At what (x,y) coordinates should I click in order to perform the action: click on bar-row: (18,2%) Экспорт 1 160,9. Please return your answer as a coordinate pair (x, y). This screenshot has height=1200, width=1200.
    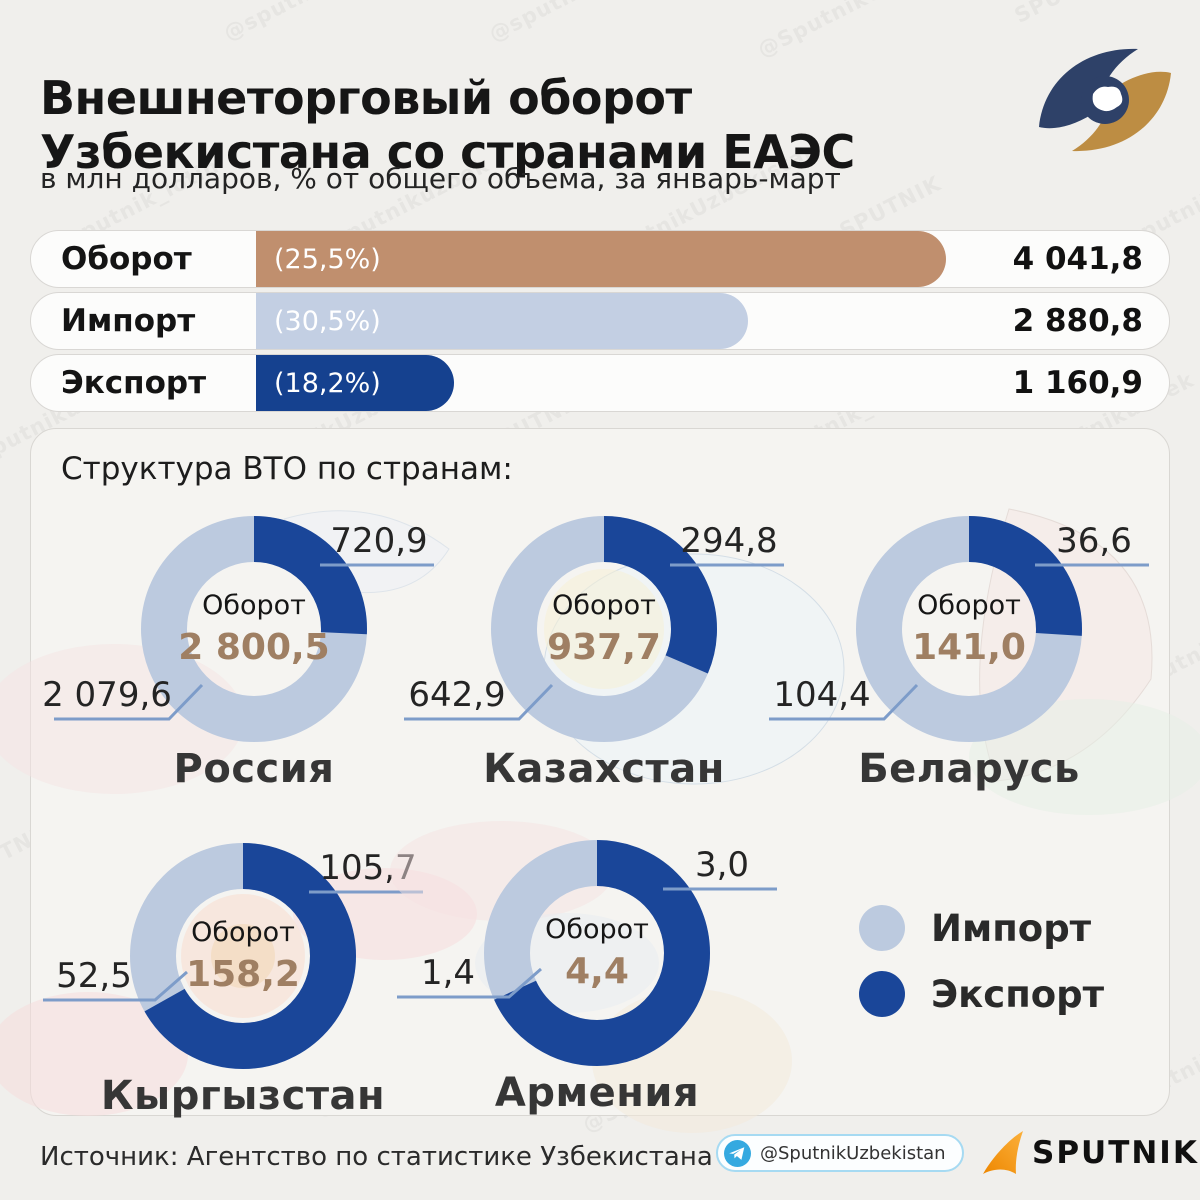
    Looking at the image, I should click on (600, 383).